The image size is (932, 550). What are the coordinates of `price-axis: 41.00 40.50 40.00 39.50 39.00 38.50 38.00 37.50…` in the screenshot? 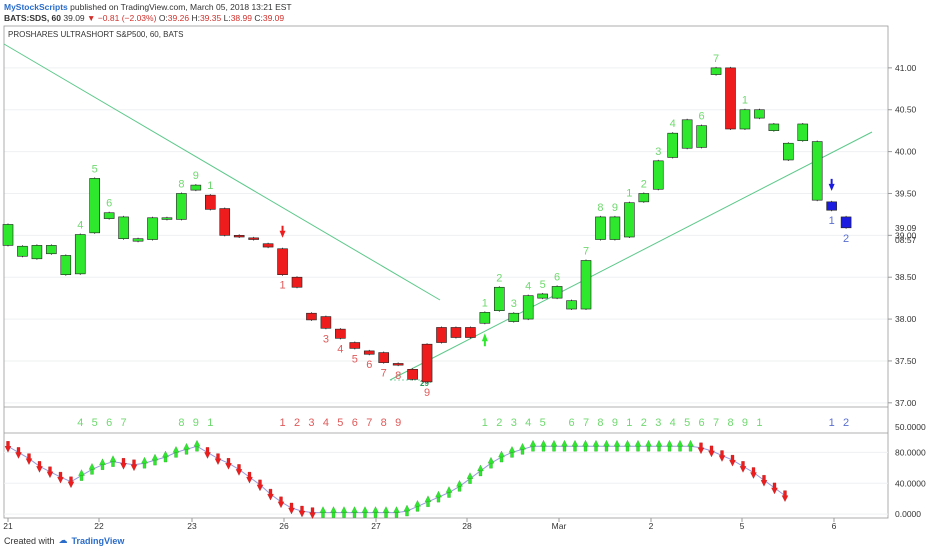 It's located at (902, 235).